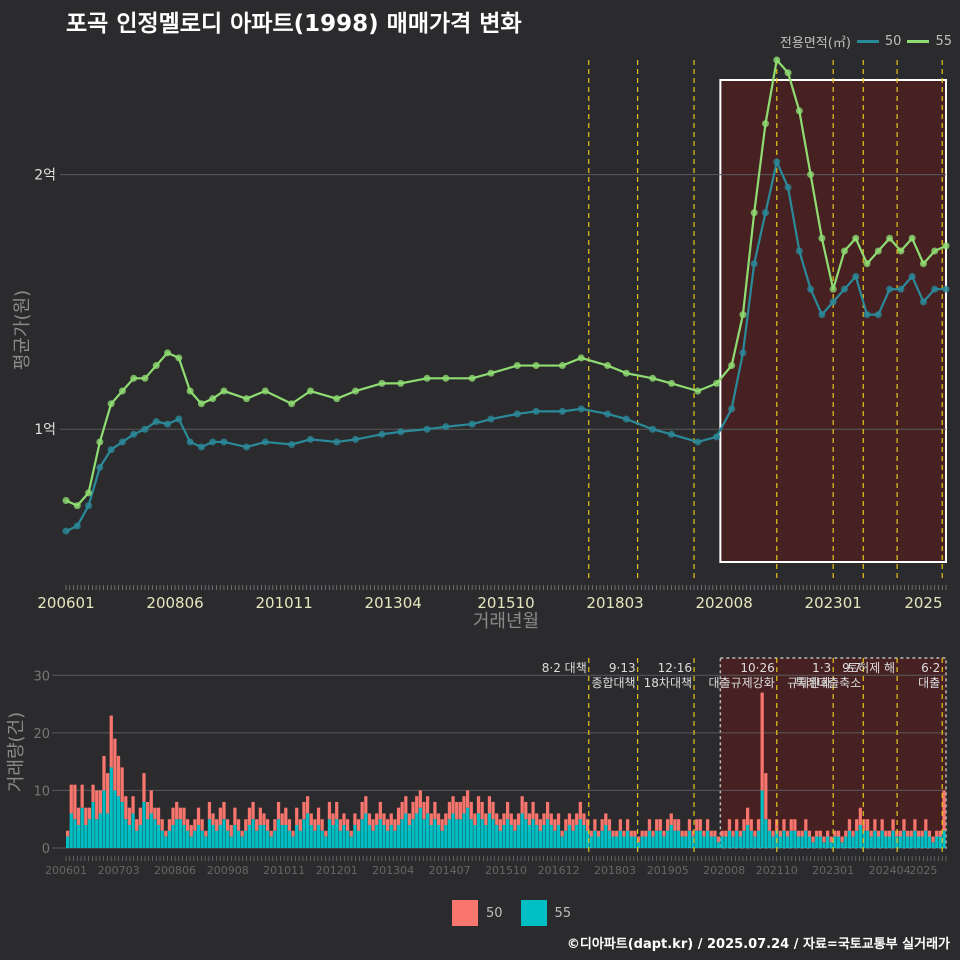 The height and width of the screenshot is (960, 960). Describe the element at coordinates (119, 870) in the screenshot. I see `x-tick-label-bottom: 200703` at that location.